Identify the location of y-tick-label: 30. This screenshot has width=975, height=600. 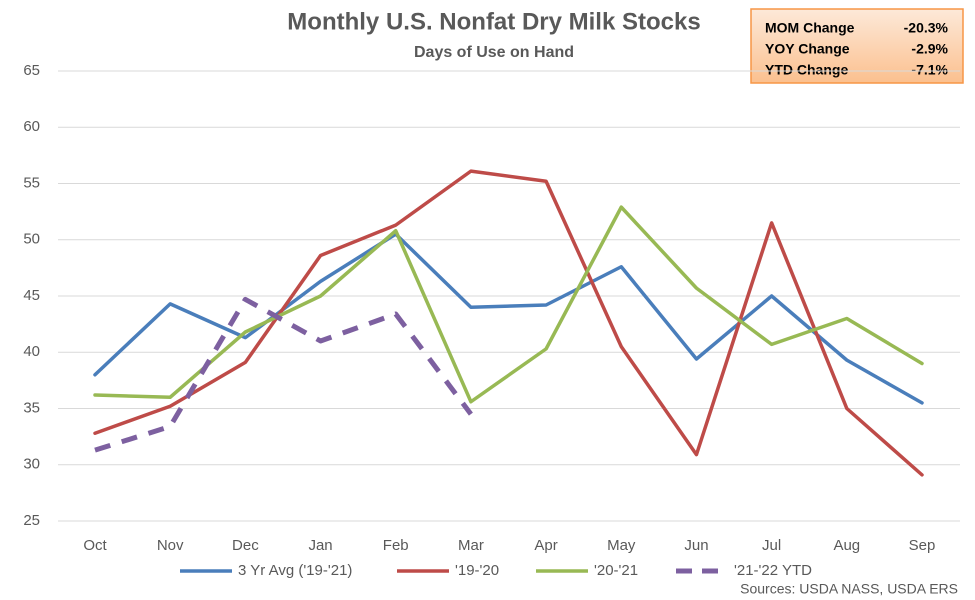
(31, 464).